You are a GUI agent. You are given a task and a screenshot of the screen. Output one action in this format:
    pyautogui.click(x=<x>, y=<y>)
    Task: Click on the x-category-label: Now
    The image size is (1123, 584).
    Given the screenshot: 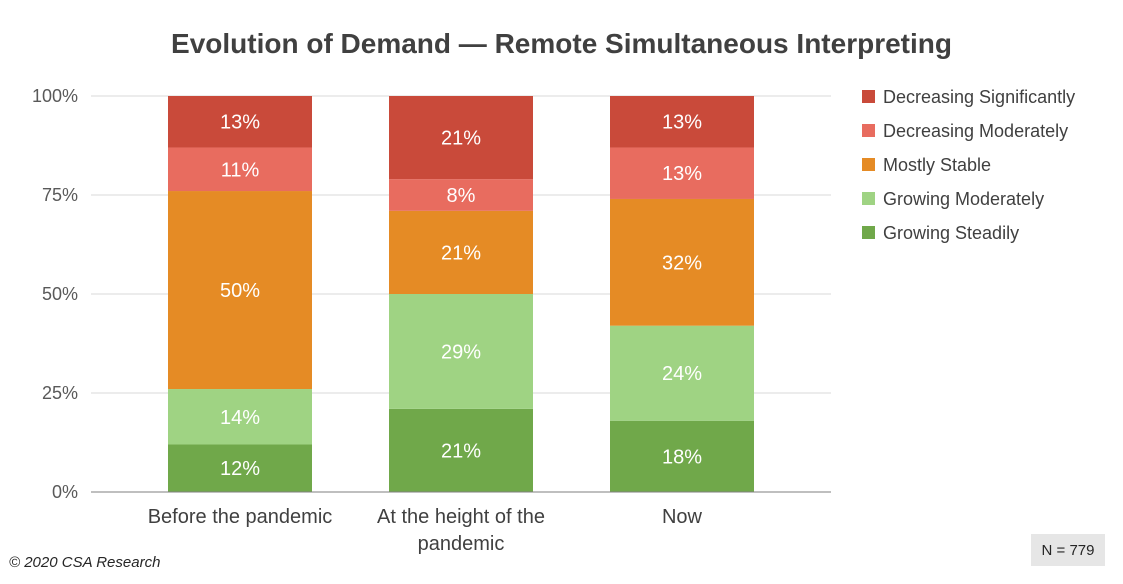 What is the action you would take?
    pyautogui.click(x=682, y=517)
    